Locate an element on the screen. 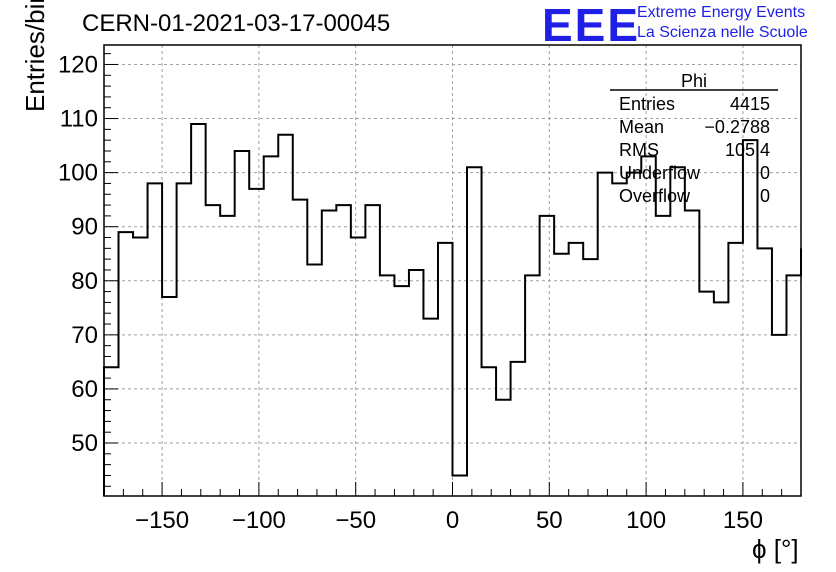  x-tick-label: 0 is located at coordinates (452, 520).